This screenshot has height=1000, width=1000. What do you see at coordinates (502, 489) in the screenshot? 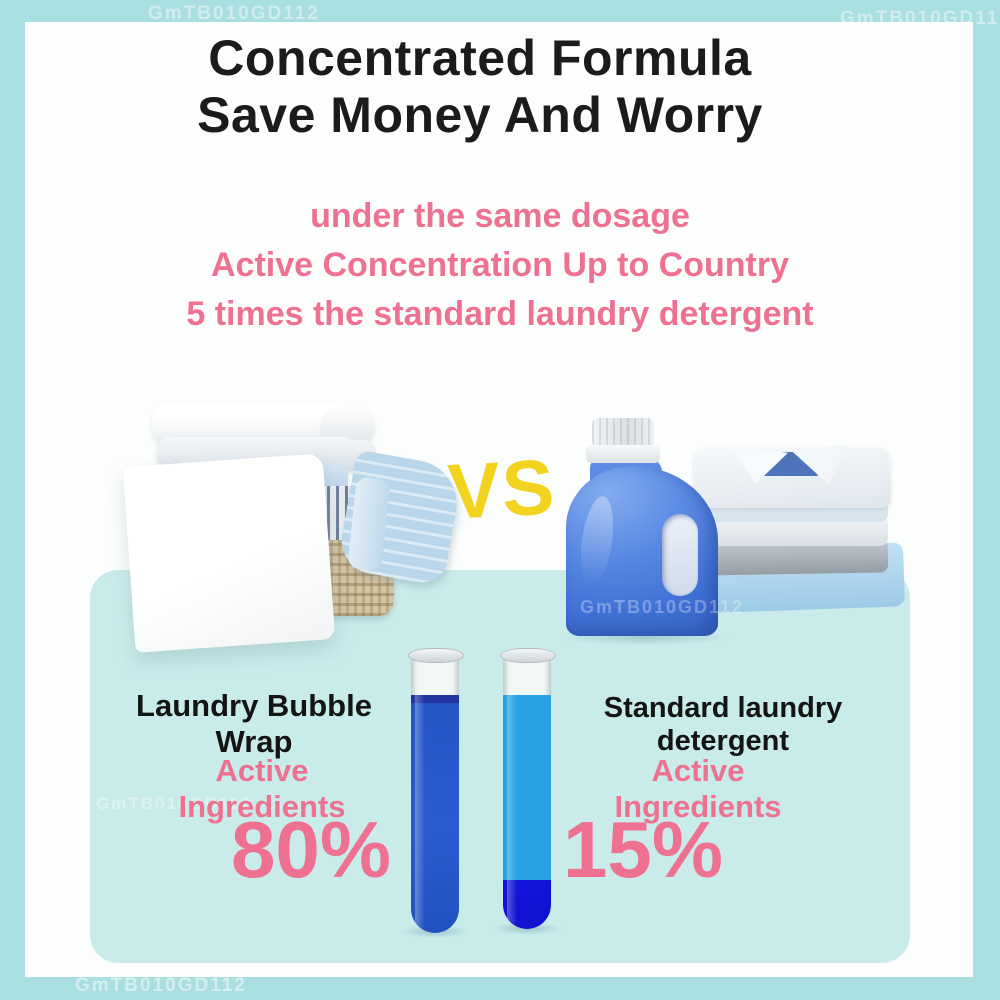
I see `versus-label: VS` at bounding box center [502, 489].